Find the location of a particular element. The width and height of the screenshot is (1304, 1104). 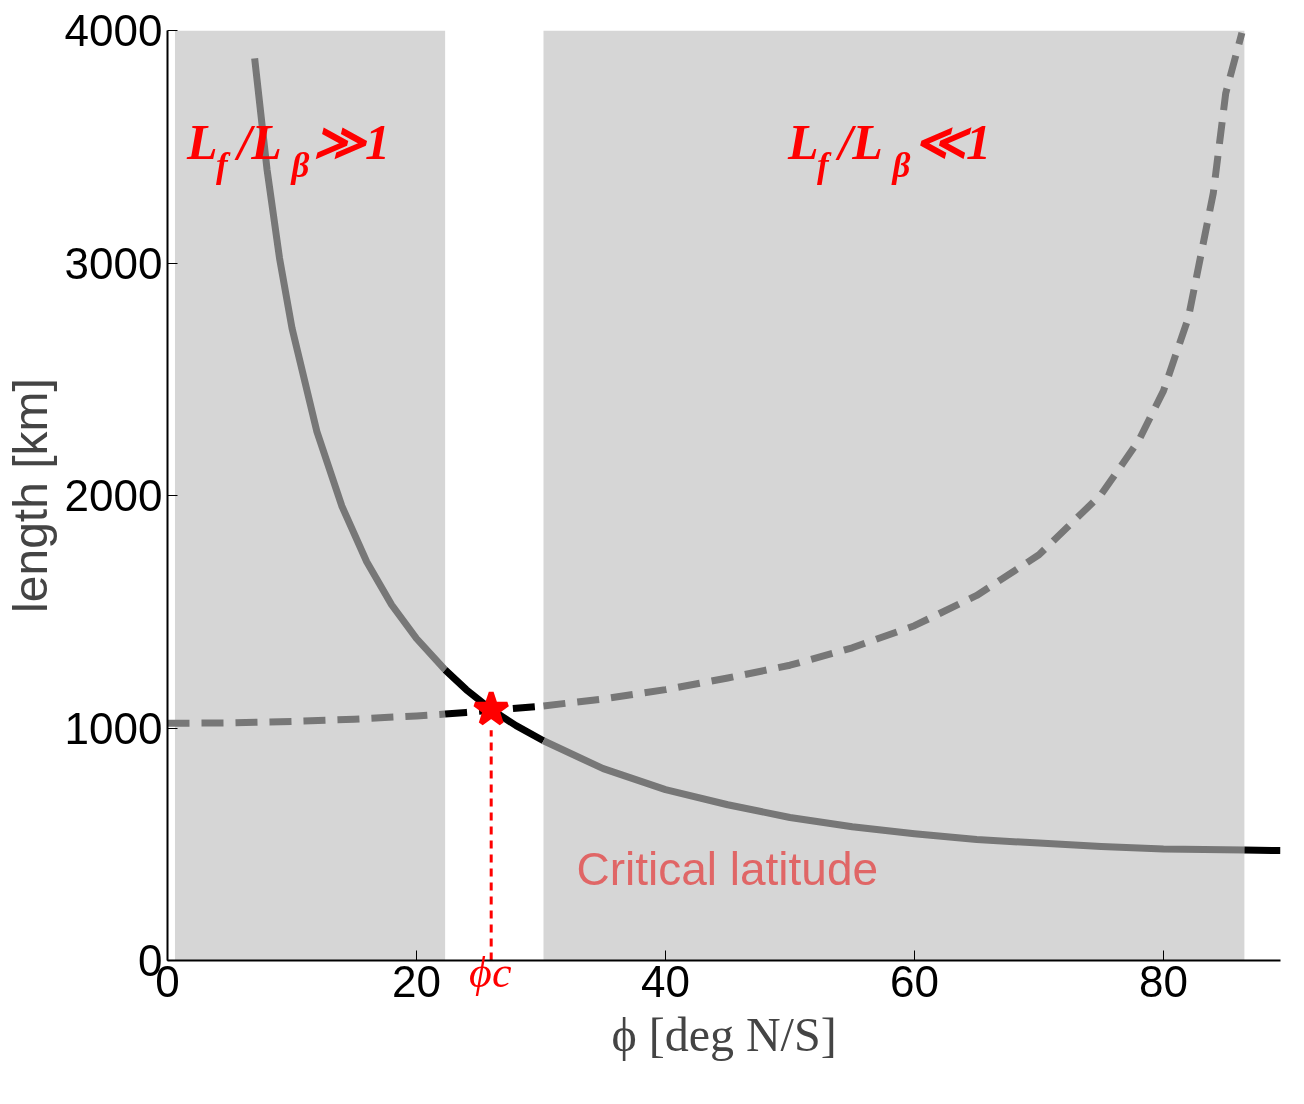

x-tick-label: 80 is located at coordinates (1163, 981).